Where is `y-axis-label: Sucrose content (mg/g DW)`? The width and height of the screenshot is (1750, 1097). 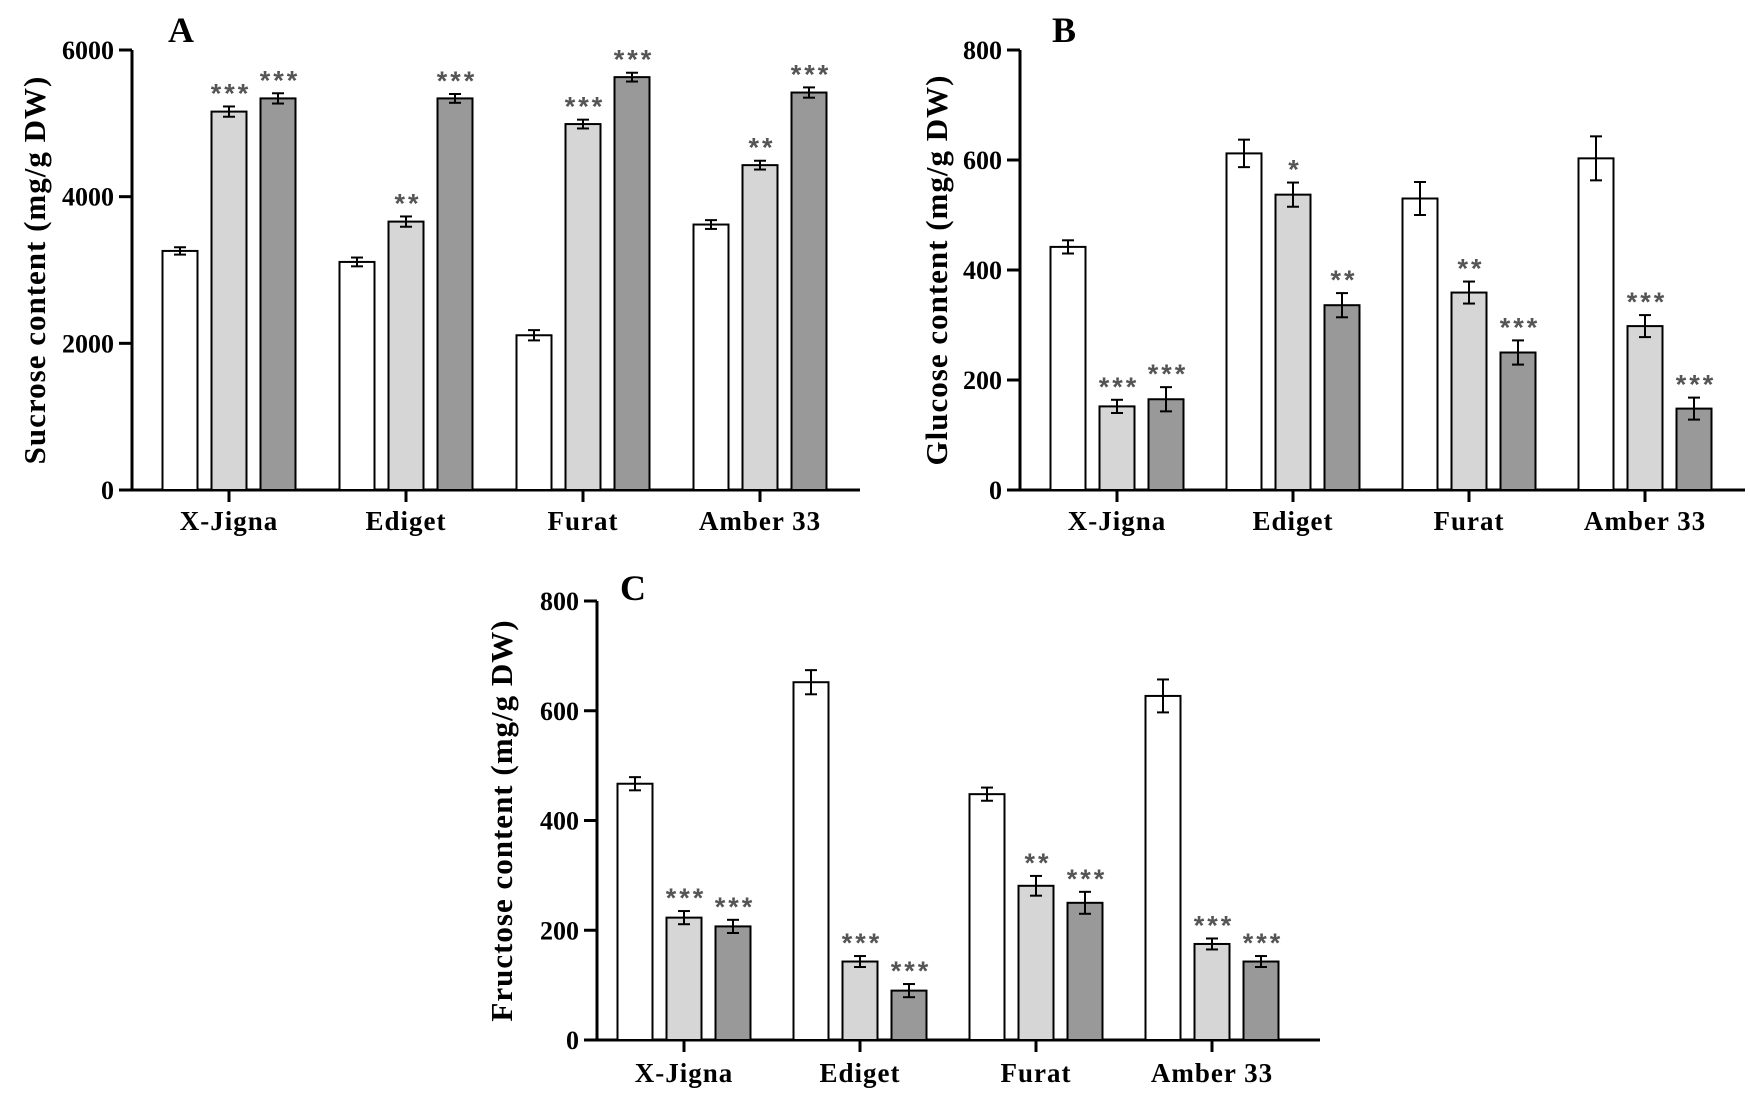 y-axis-label: Sucrose content (mg/g DW) is located at coordinates (34, 270).